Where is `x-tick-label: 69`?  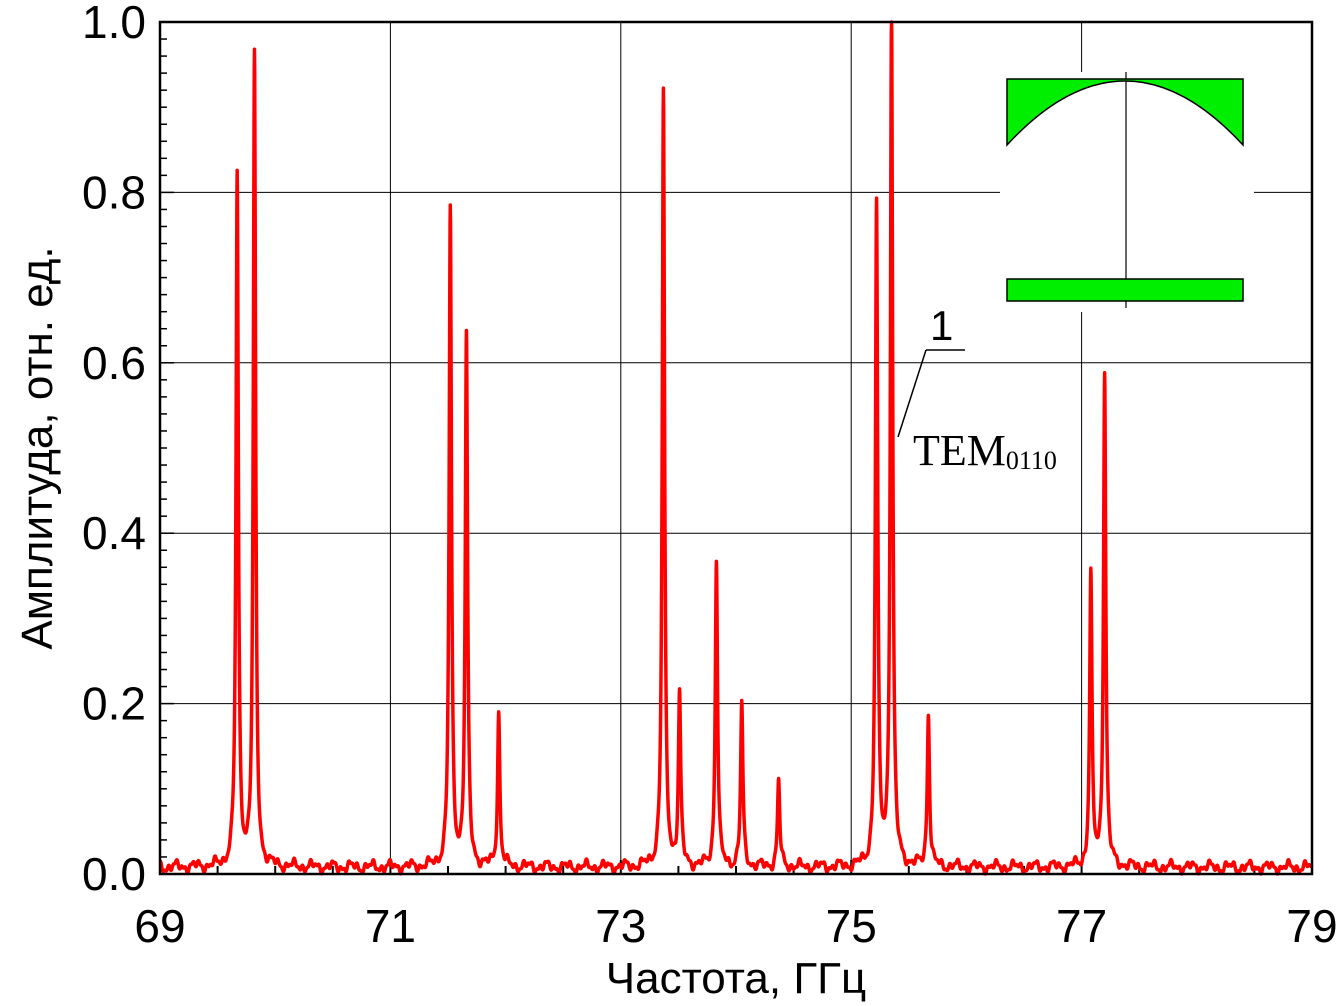 x-tick-label: 69 is located at coordinates (159, 926).